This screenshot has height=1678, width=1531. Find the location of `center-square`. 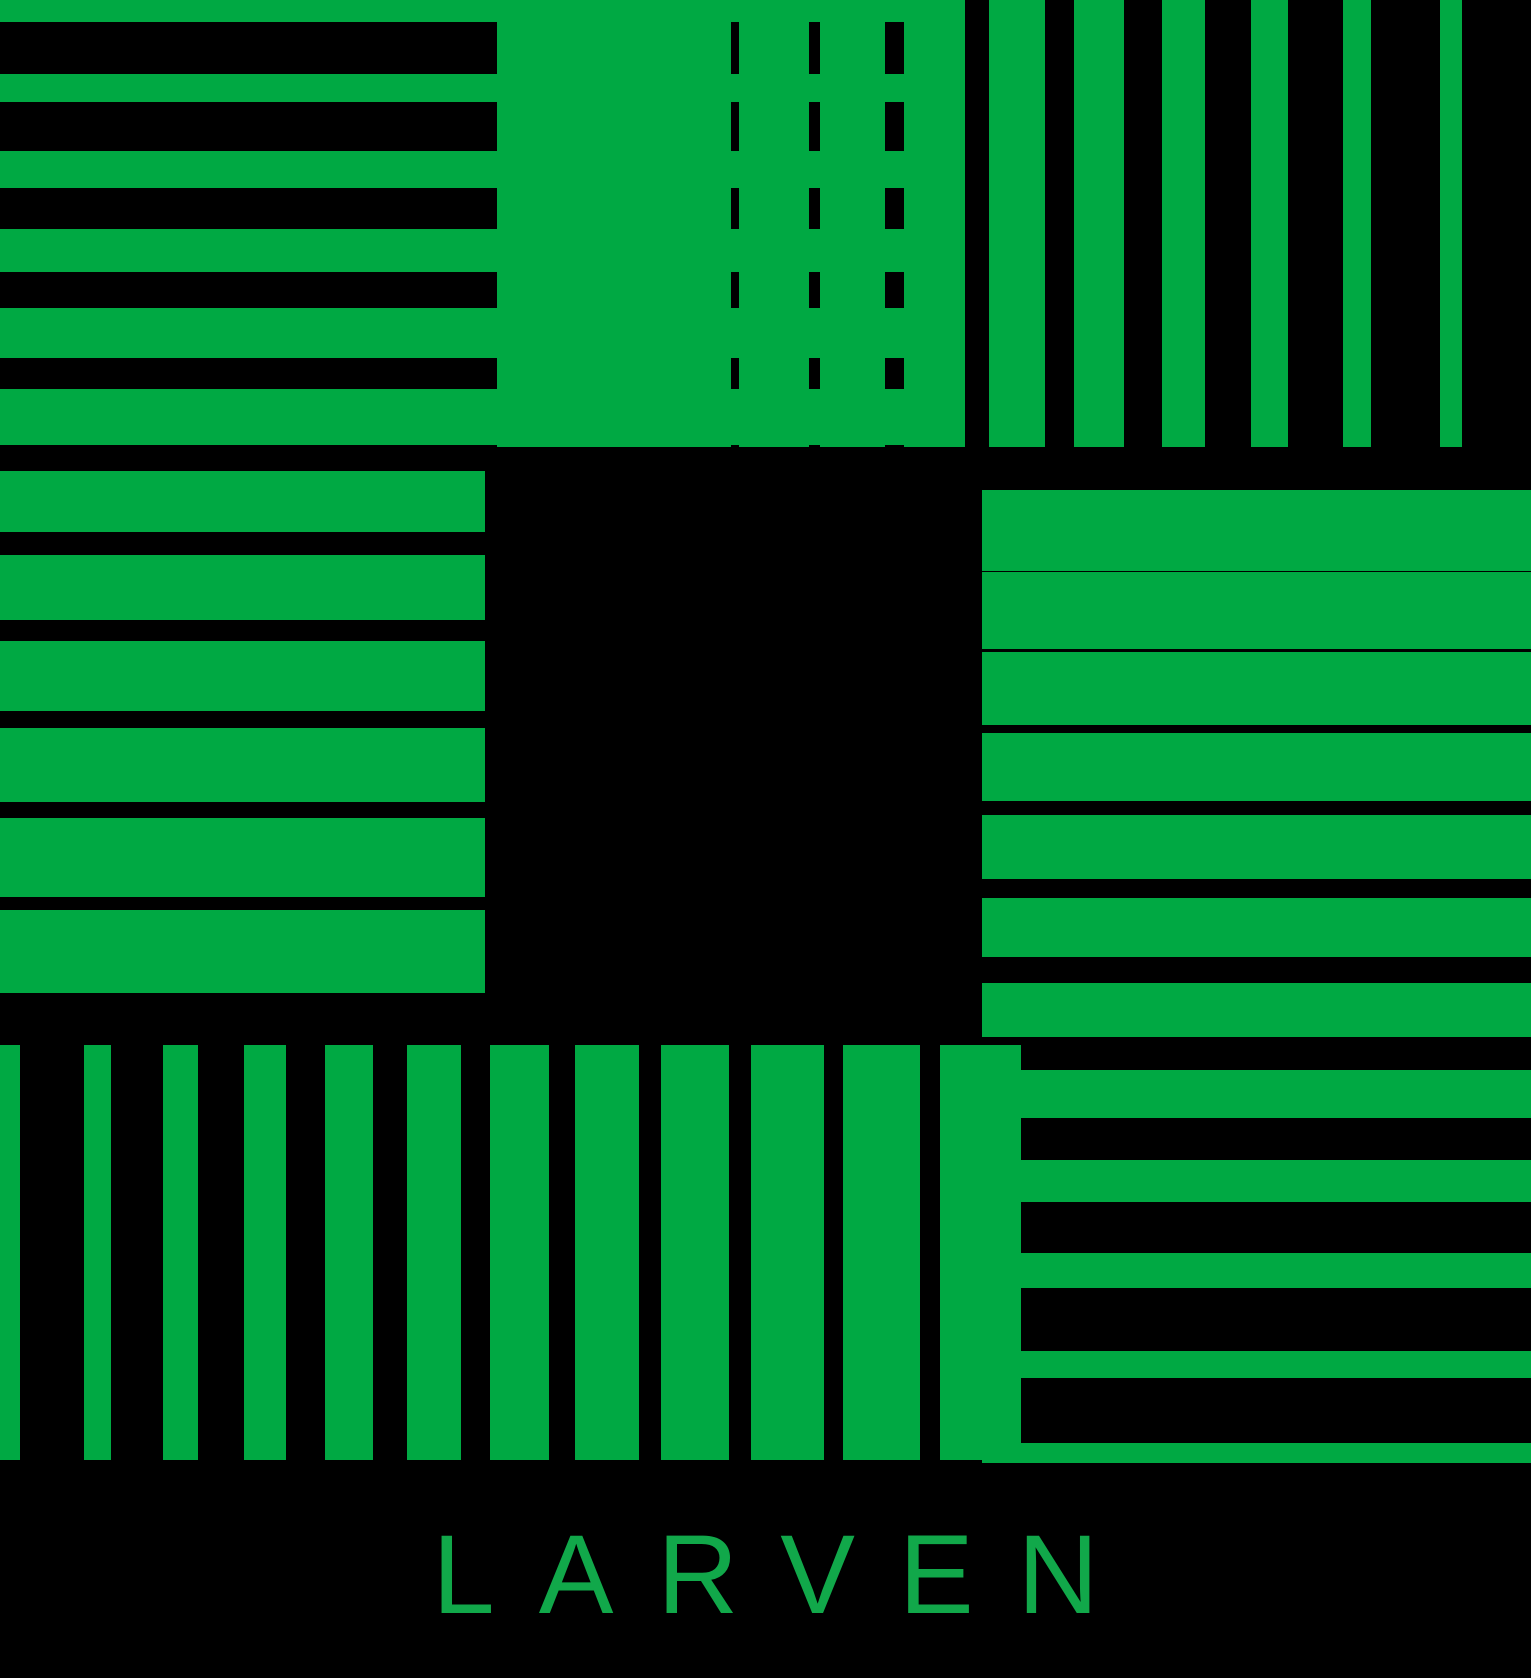

center-square is located at coordinates (733, 746).